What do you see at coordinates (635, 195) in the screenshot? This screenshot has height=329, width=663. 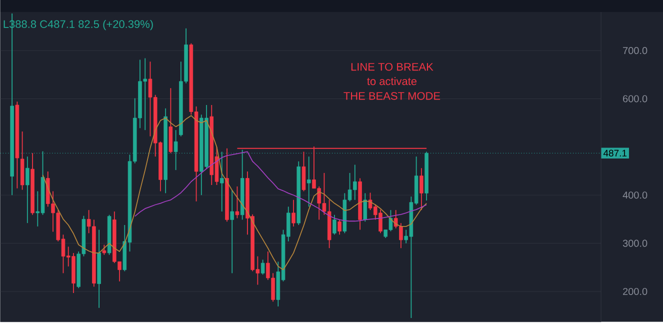 I see `y-tick-label: 400.0` at bounding box center [635, 195].